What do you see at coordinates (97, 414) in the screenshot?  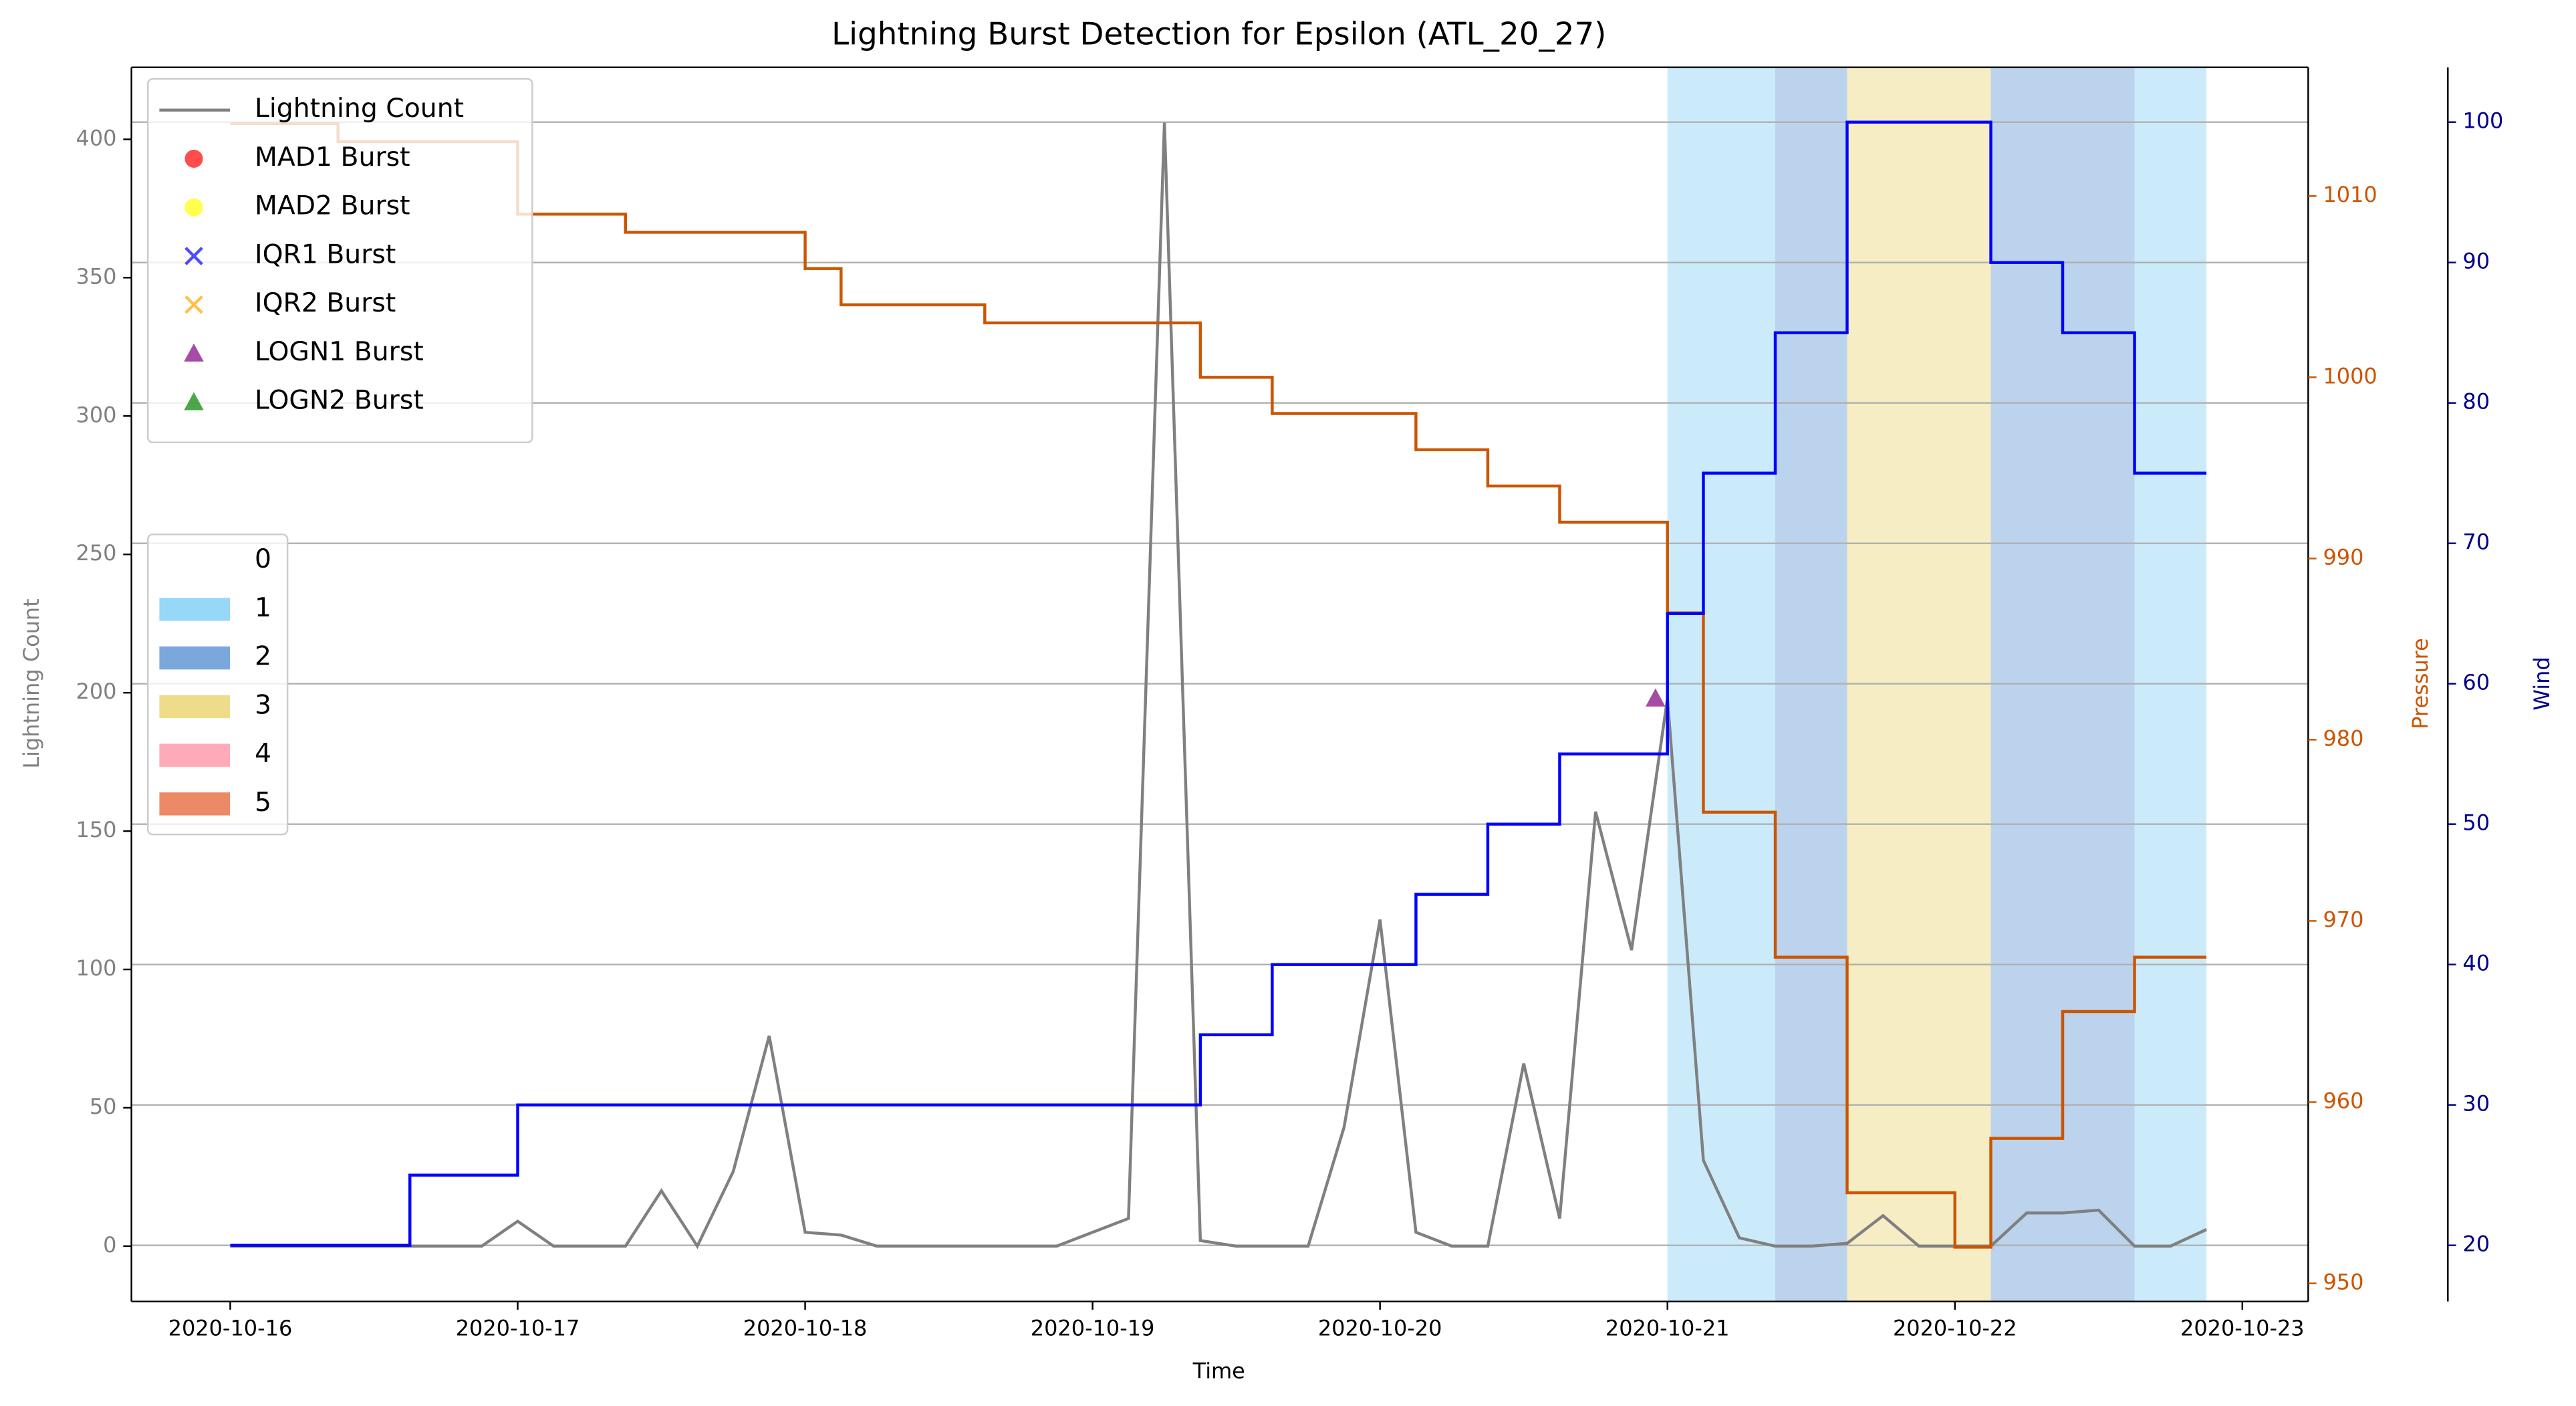 I see `y-tick-label: 300` at bounding box center [97, 414].